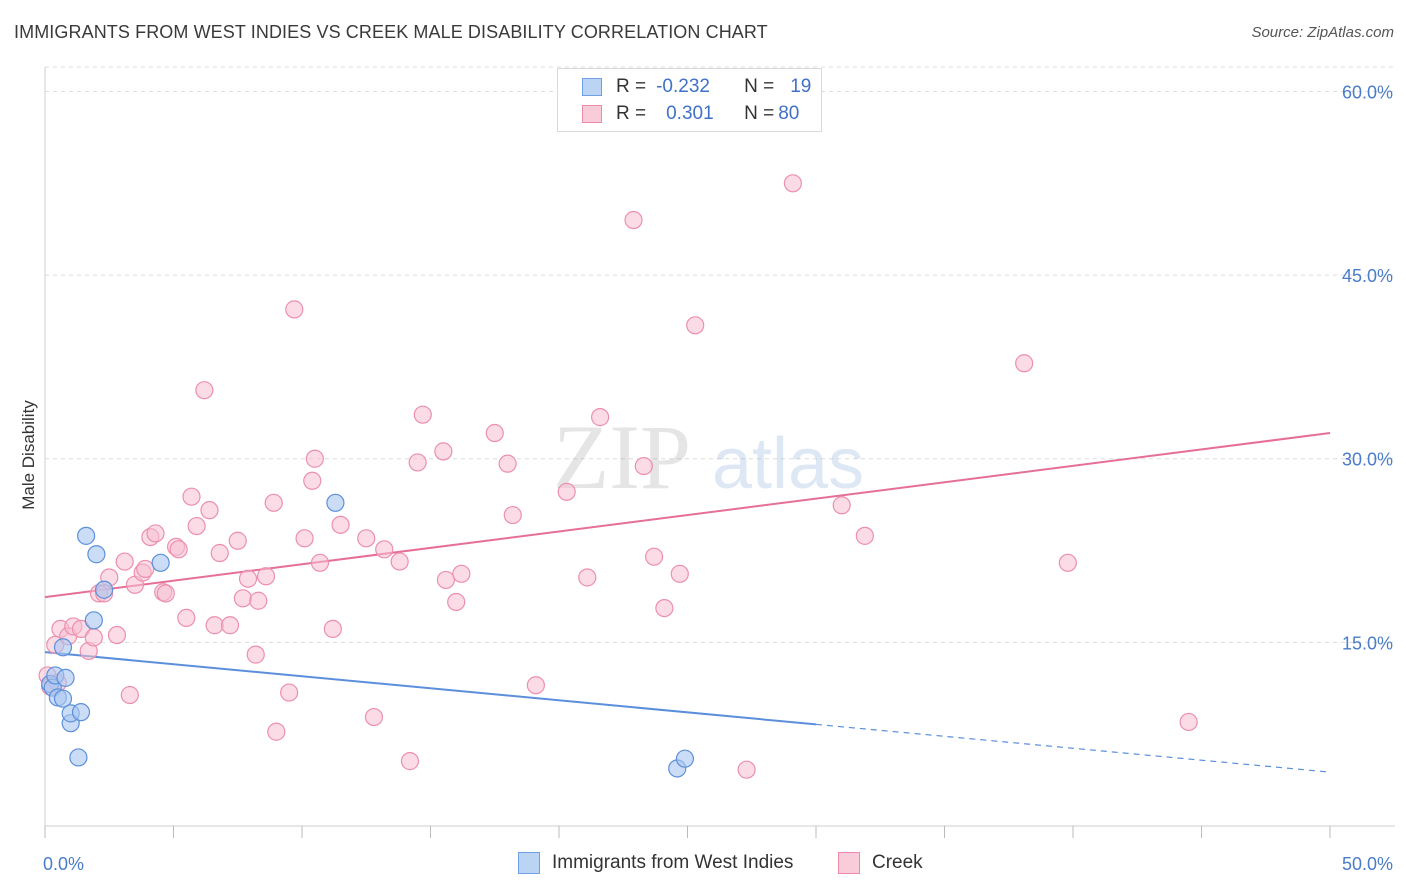 The height and width of the screenshot is (892, 1406). I want to click on y-axis-label: Male Disability, so click(28, 455).